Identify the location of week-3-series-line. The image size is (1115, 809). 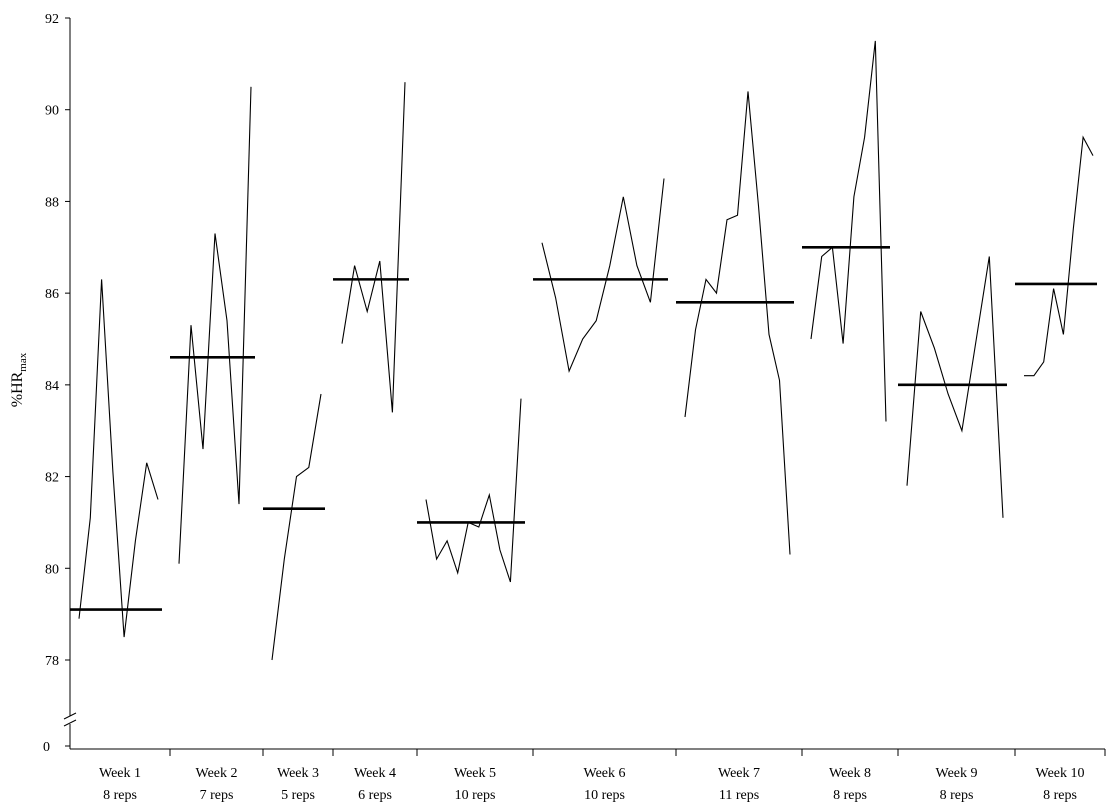
(296, 527).